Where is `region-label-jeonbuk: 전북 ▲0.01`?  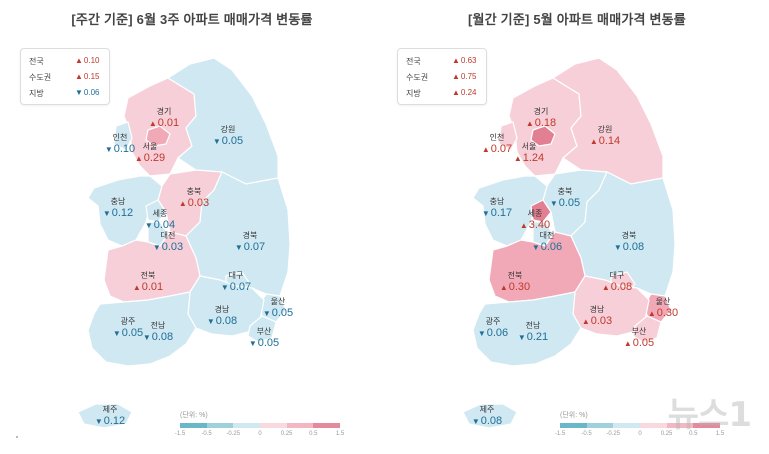
region-label-jeonbuk: 전북 ▲0.01 is located at coordinates (148, 282).